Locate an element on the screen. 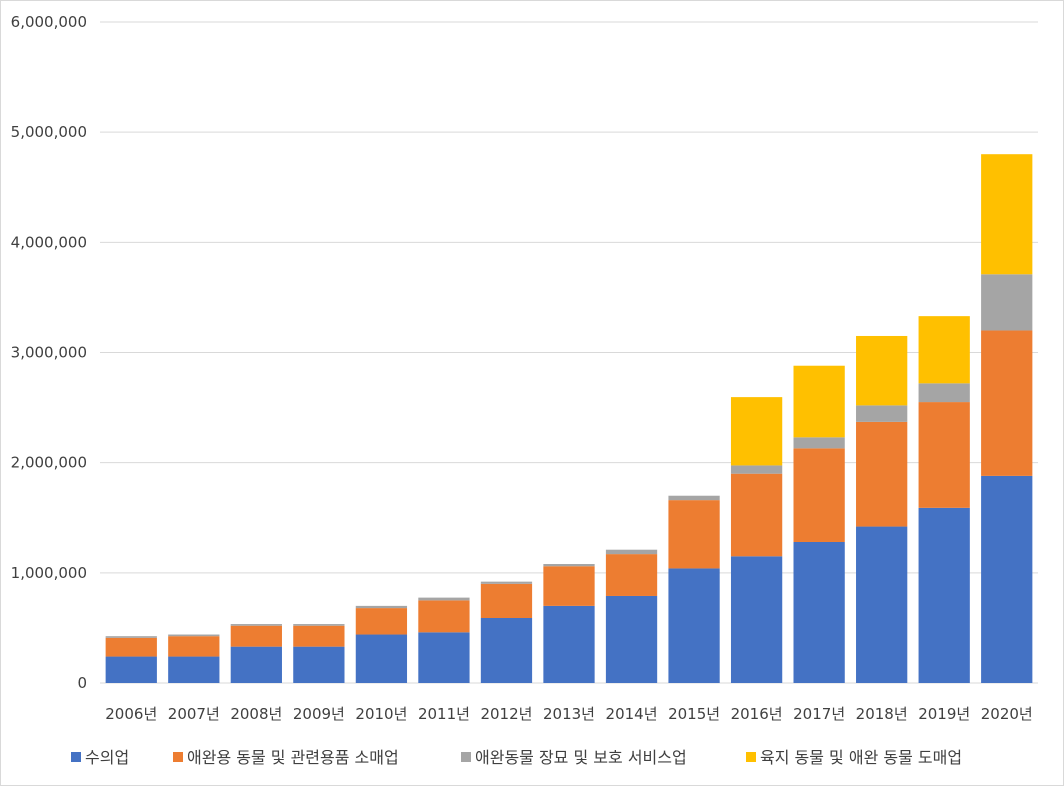  y-tick-label: 3,000,000 is located at coordinates (49, 353).